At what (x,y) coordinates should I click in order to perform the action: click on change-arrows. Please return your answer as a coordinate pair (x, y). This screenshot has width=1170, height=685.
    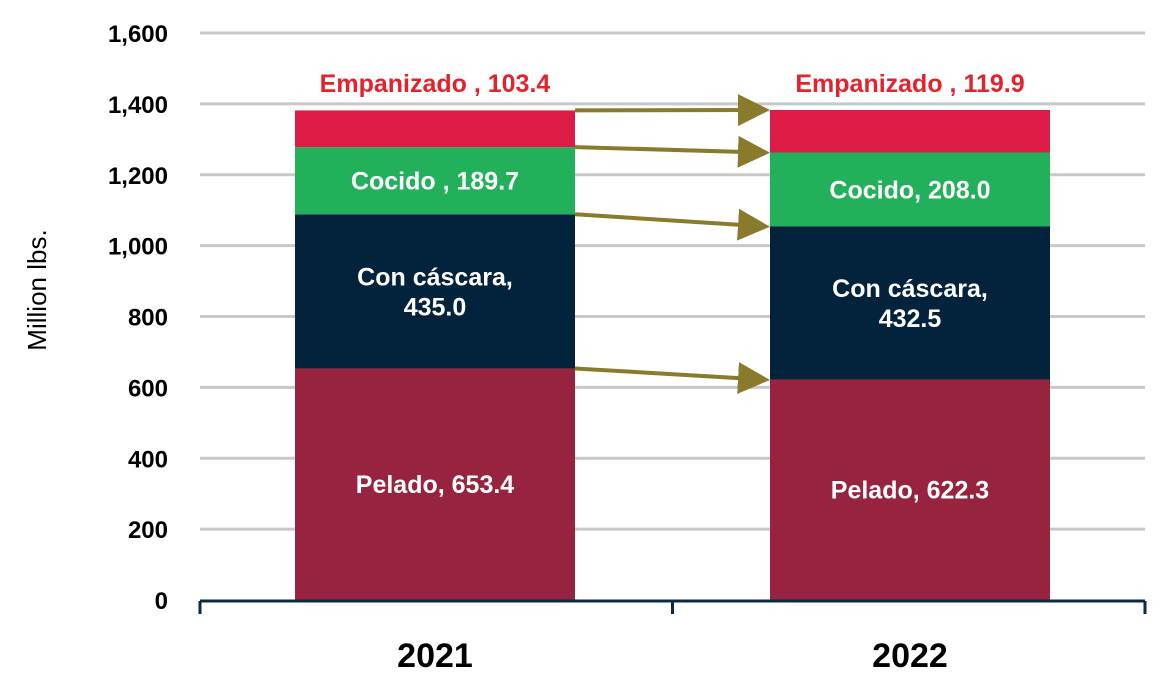
    Looking at the image, I should click on (672, 244).